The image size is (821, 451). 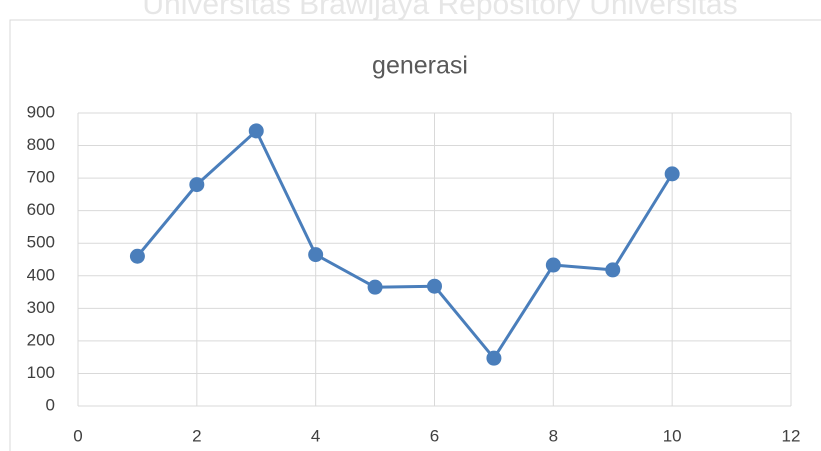 What do you see at coordinates (434, 435) in the screenshot?
I see `x-tick-label: 6` at bounding box center [434, 435].